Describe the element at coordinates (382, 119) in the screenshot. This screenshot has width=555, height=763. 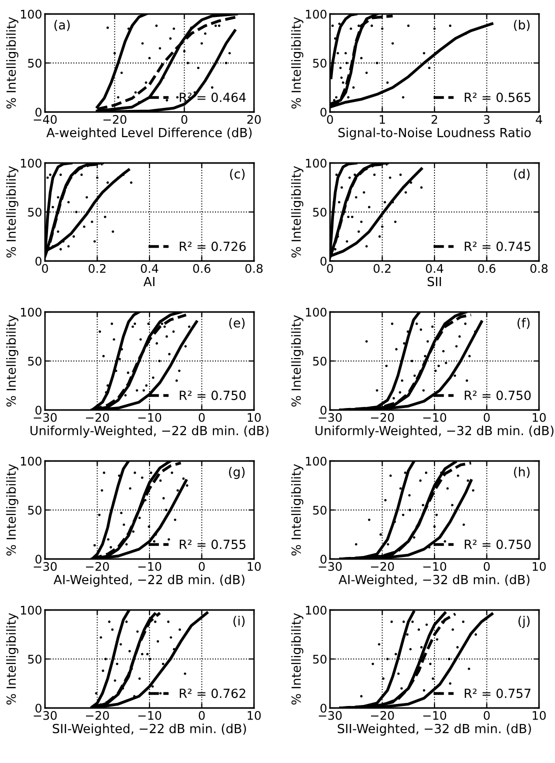
I see `x-tick-label: 1` at that location.